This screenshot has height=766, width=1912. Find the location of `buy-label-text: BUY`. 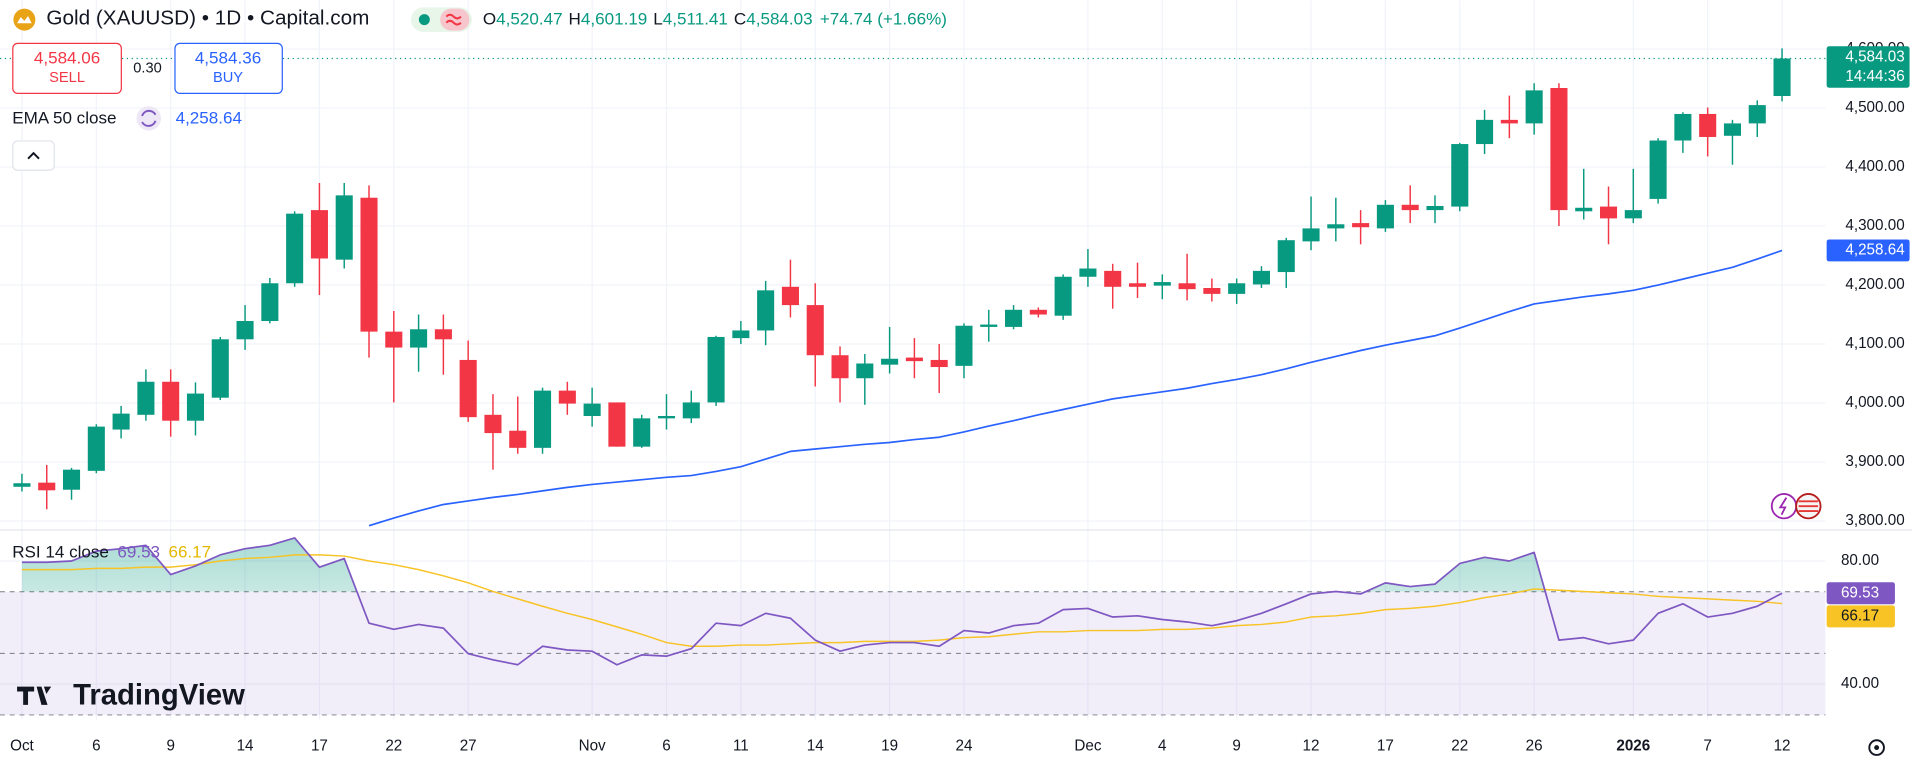

buy-label-text: BUY is located at coordinates (228, 78).